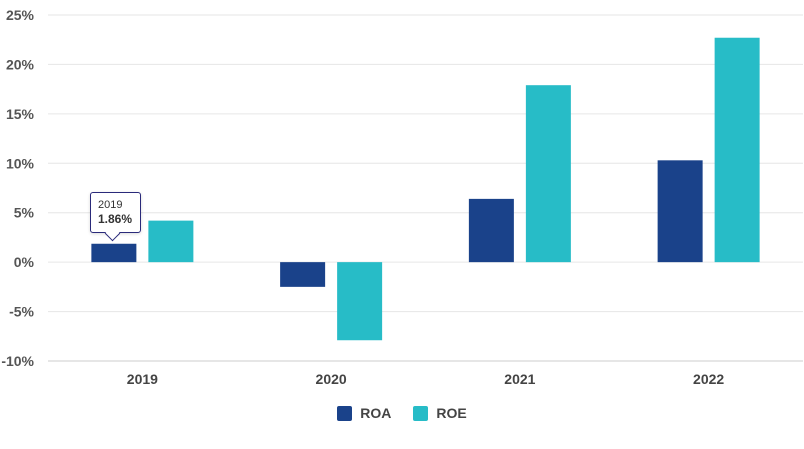  I want to click on x-category-label: 2021, so click(519, 379).